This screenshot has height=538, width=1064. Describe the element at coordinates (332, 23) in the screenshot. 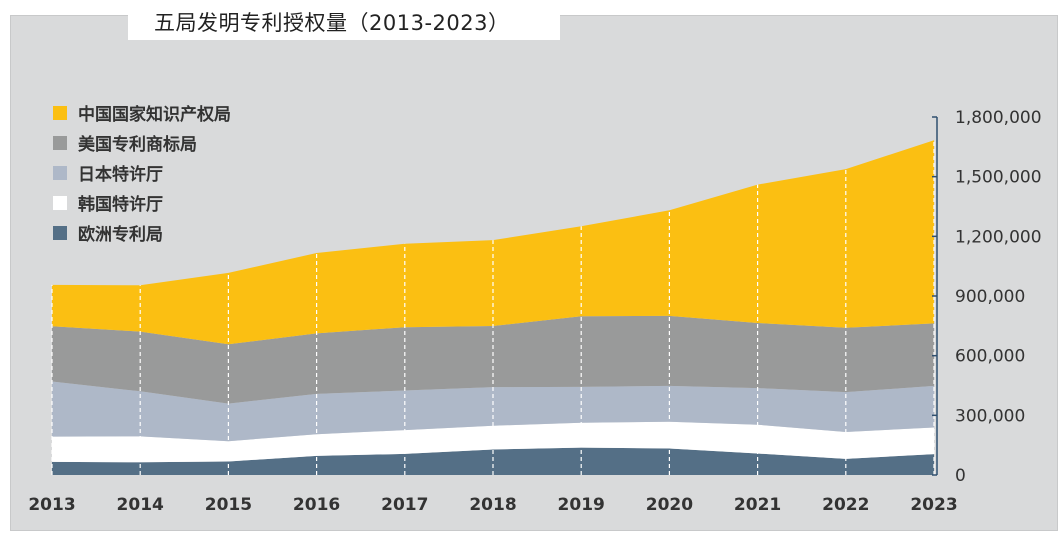

I see `chart-title: 五局发明专利授权量（2013-2023）` at that location.